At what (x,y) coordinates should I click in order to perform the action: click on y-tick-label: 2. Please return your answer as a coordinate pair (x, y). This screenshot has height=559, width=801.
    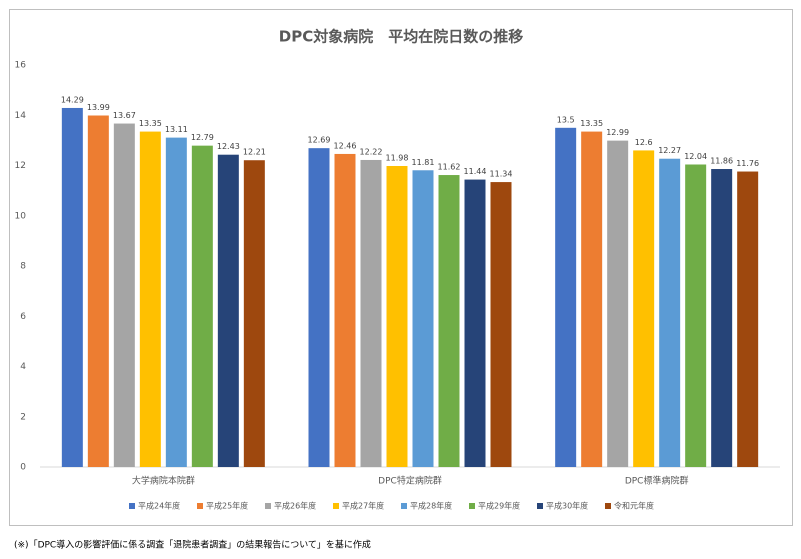
    Looking at the image, I should click on (23, 417).